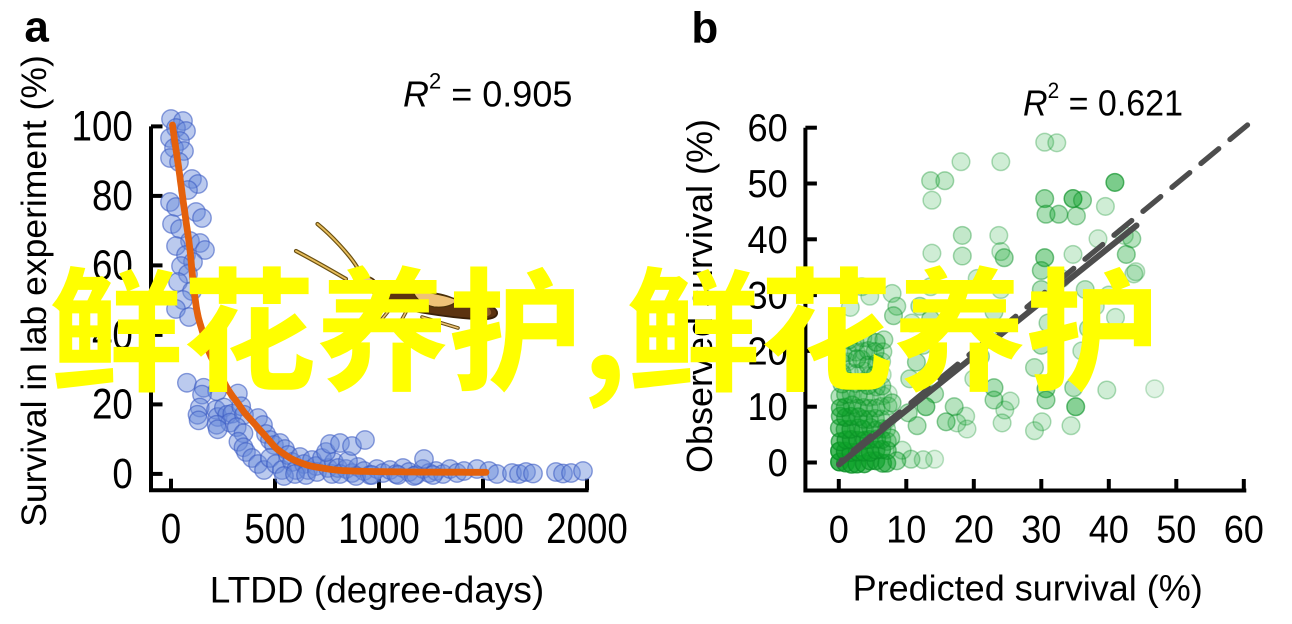 Image resolution: width=1292 pixels, height=624 pixels. What do you see at coordinates (1103, 101) in the screenshot?
I see `svg-text: R2 = 0.621` at bounding box center [1103, 101].